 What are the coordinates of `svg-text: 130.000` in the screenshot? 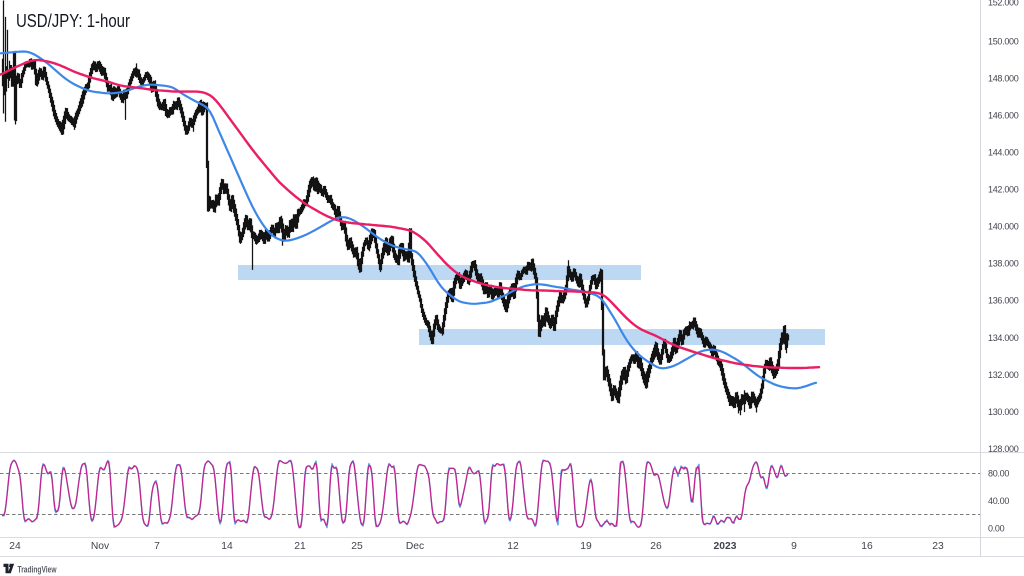 It's located at (1003, 412).